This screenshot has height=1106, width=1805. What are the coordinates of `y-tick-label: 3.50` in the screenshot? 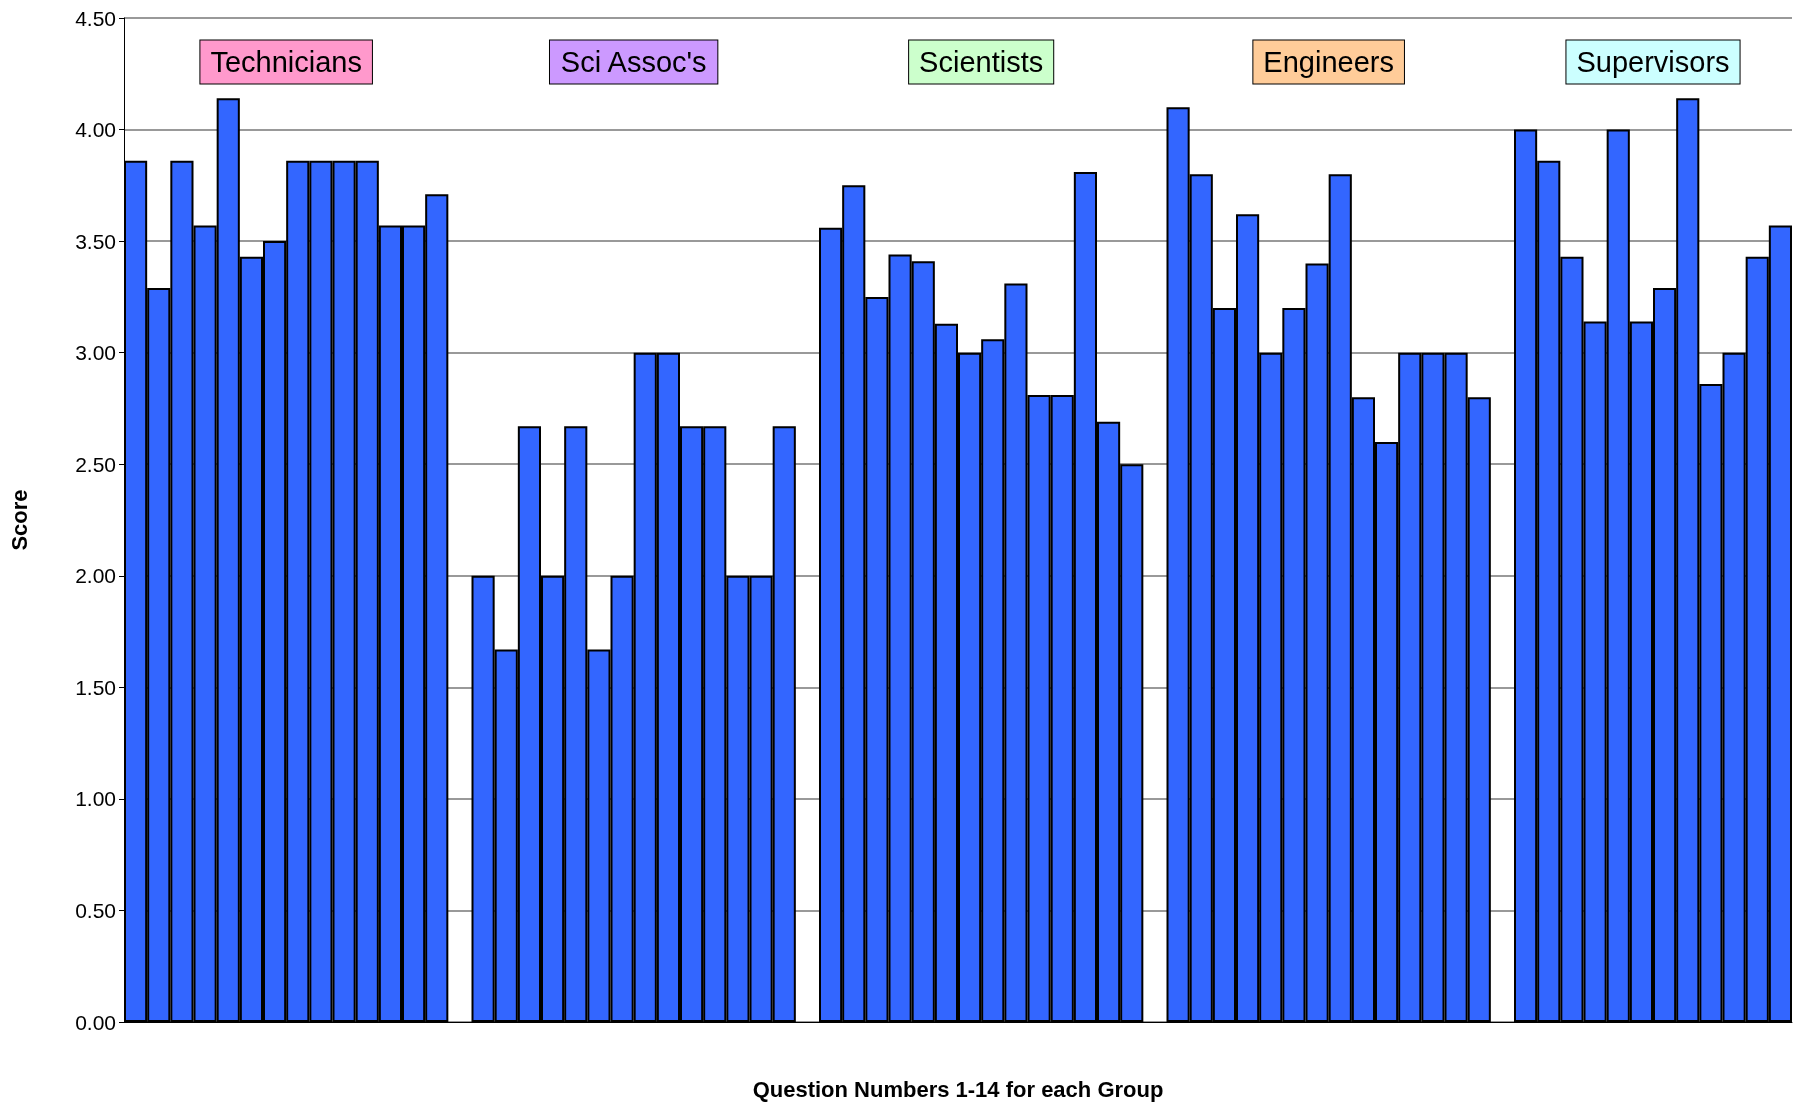 It's located at (95, 241).